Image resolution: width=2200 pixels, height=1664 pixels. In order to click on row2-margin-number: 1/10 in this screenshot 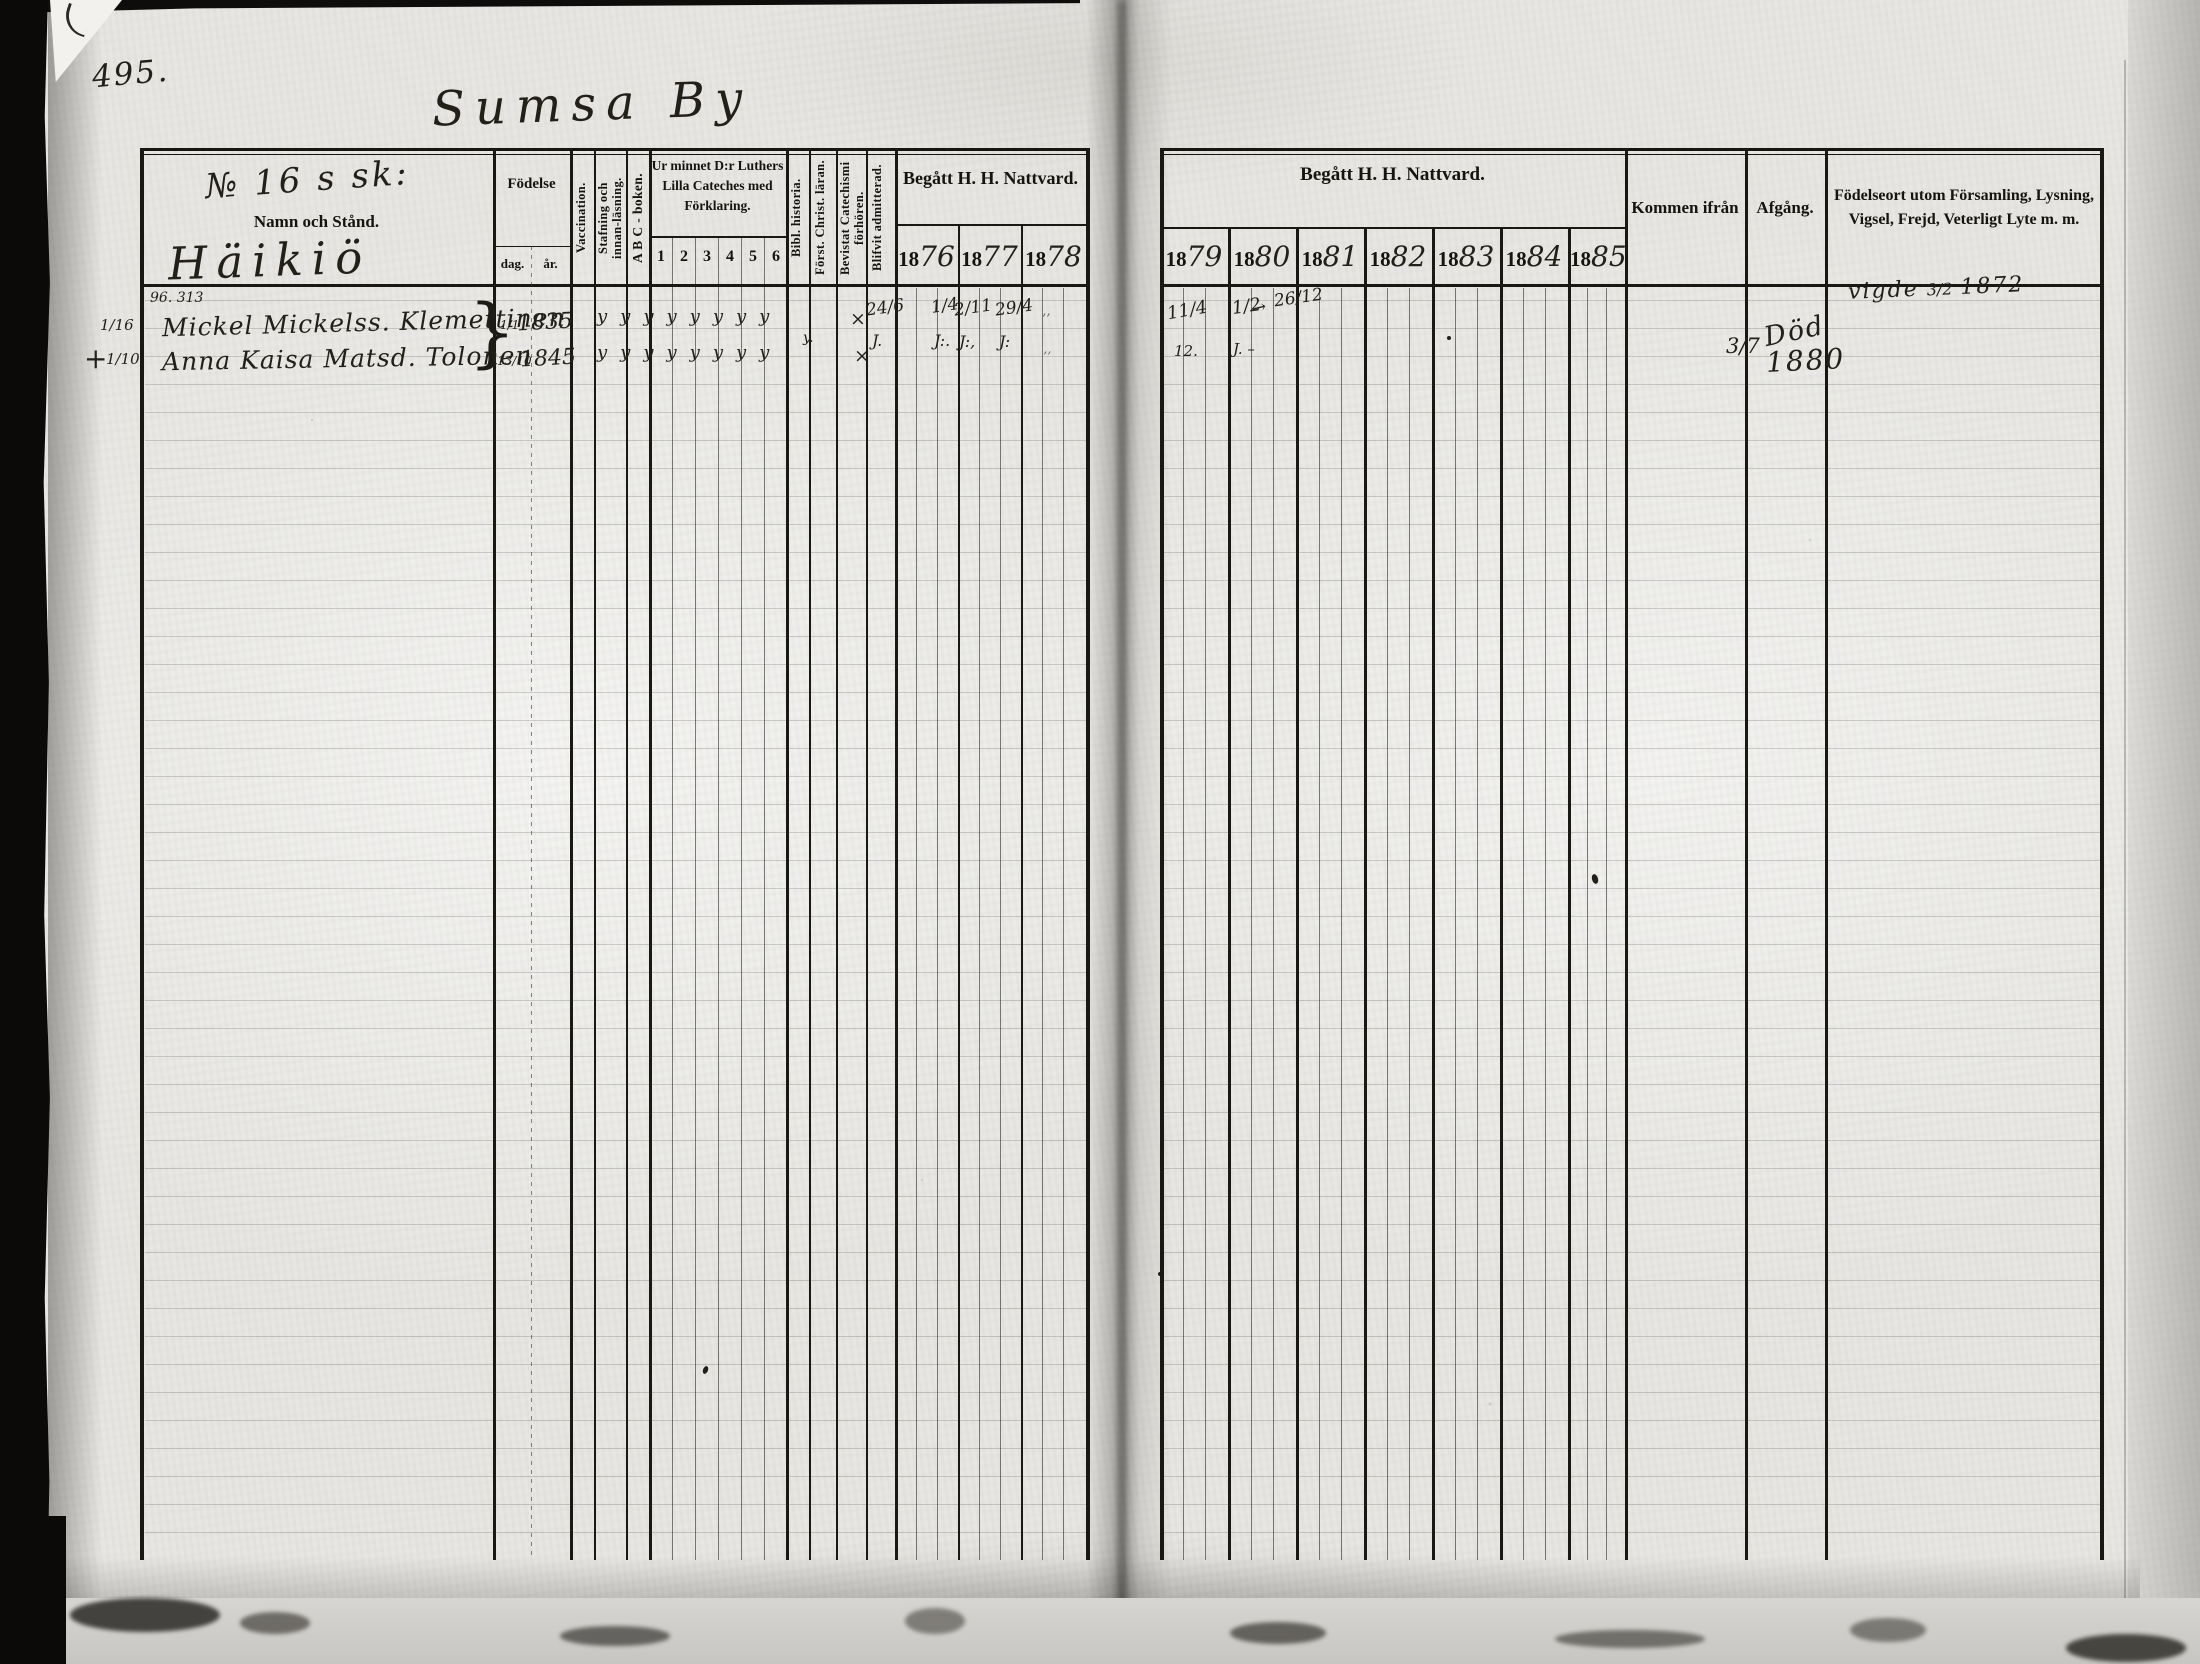, I will do `click(123, 359)`.